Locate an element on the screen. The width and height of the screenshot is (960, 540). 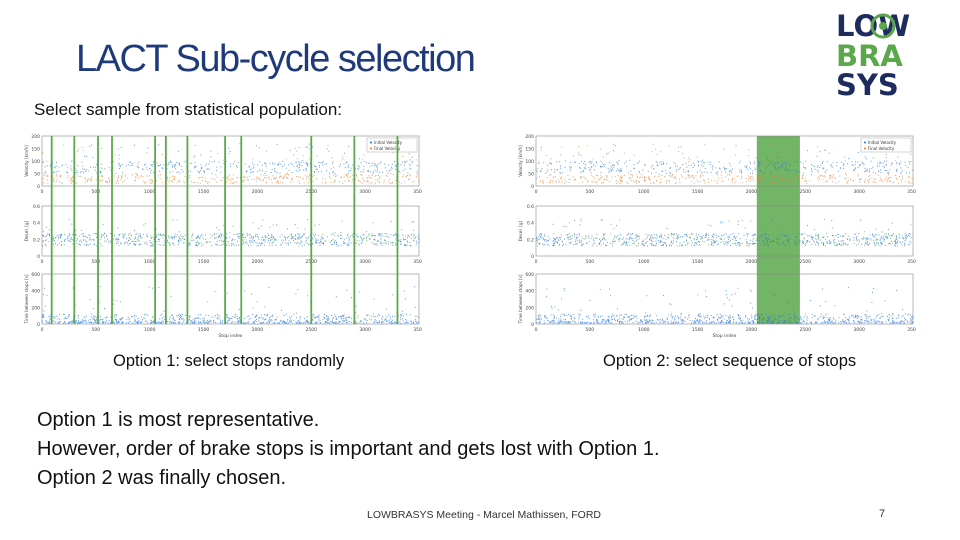
logo-line3: SYS is located at coordinates (867, 84).